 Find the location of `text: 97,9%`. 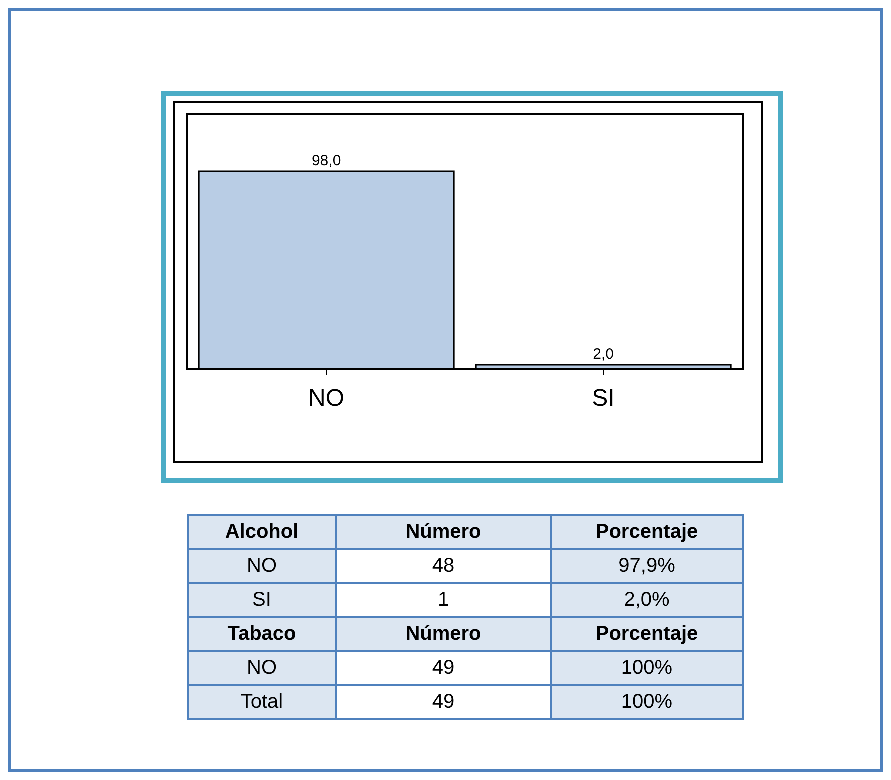

text: 97,9% is located at coordinates (647, 566).